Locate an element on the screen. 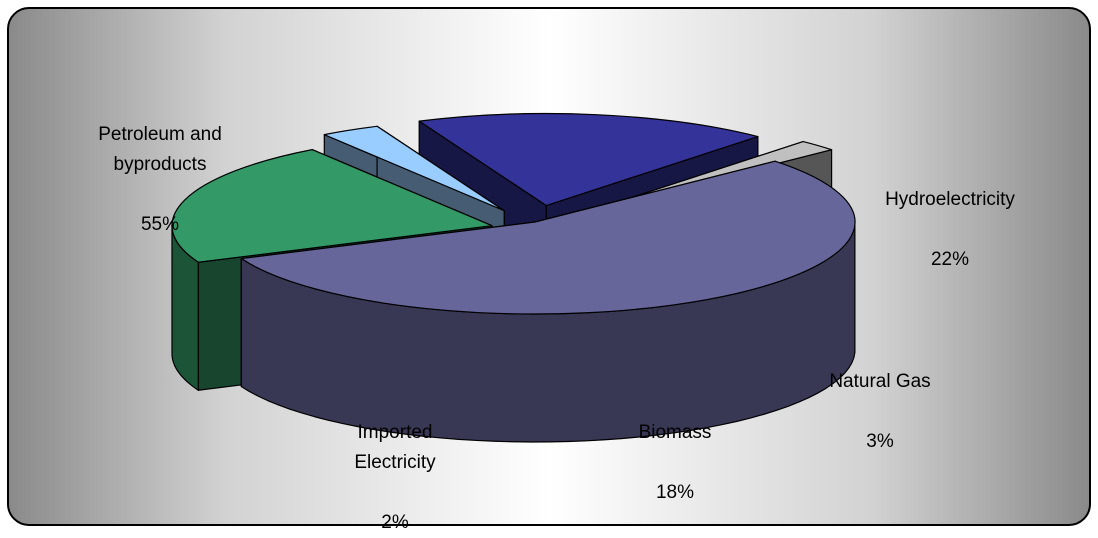  label-biomass: Biomass 18% is located at coordinates (675, 448).